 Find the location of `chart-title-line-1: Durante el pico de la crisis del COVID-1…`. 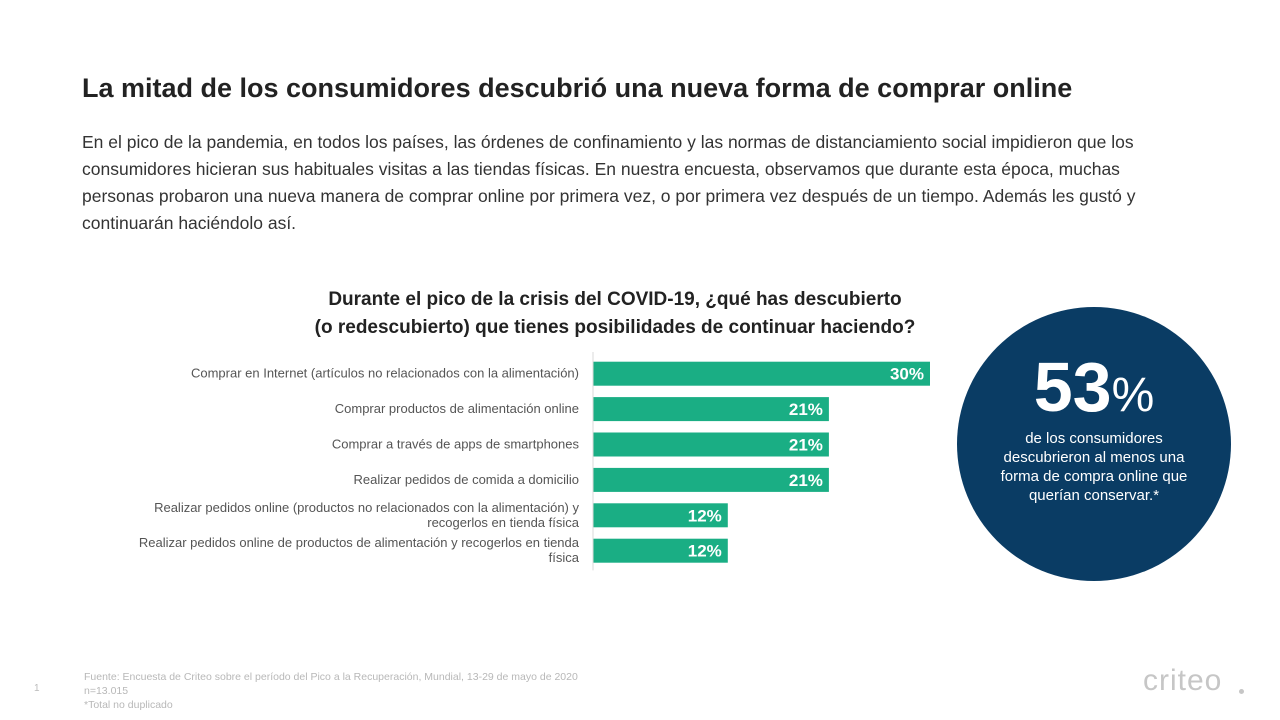

chart-title-line-1: Durante el pico de la crisis del COVID-1… is located at coordinates (615, 299).